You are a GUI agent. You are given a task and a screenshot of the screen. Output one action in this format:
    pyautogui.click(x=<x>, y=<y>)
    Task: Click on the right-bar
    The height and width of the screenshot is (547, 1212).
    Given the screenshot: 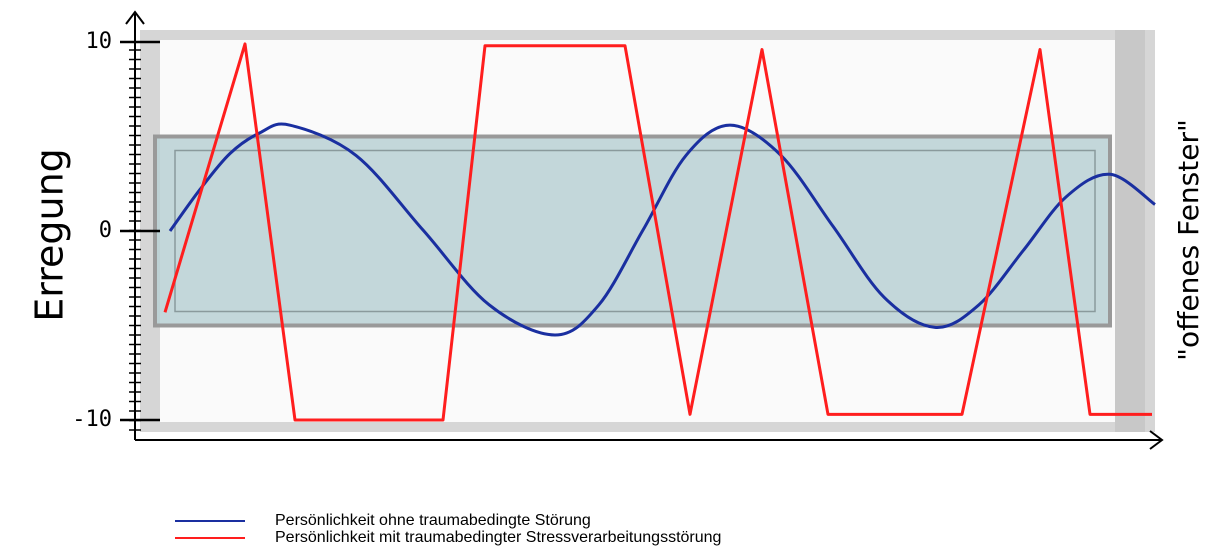 What is the action you would take?
    pyautogui.click(x=1130, y=231)
    